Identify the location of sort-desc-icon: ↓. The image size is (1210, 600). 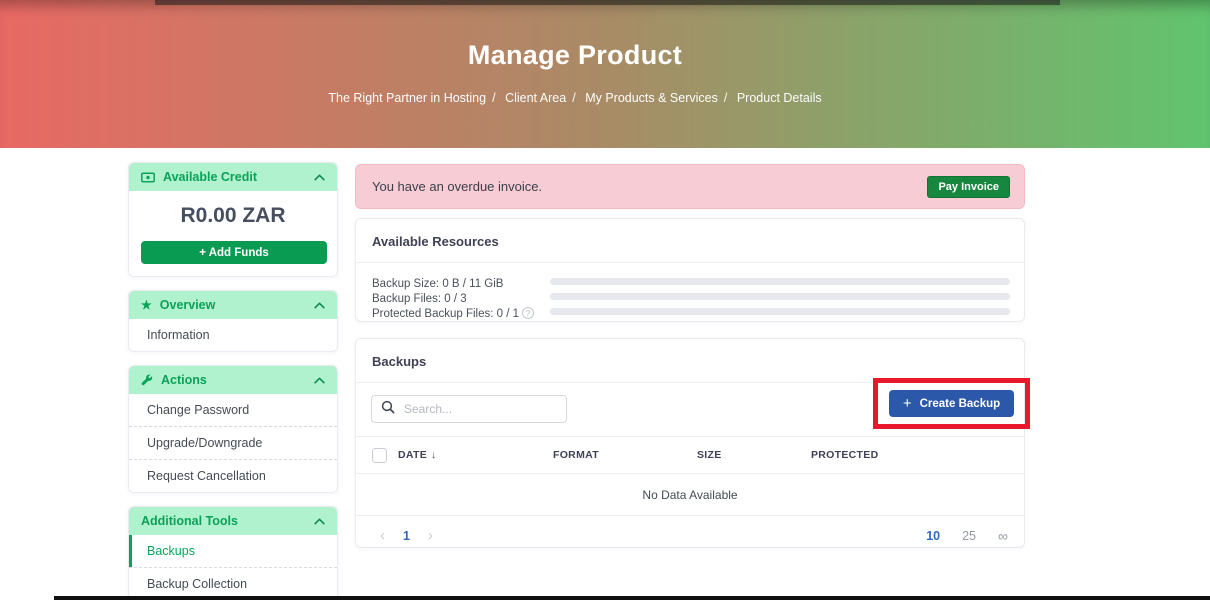
(434, 455).